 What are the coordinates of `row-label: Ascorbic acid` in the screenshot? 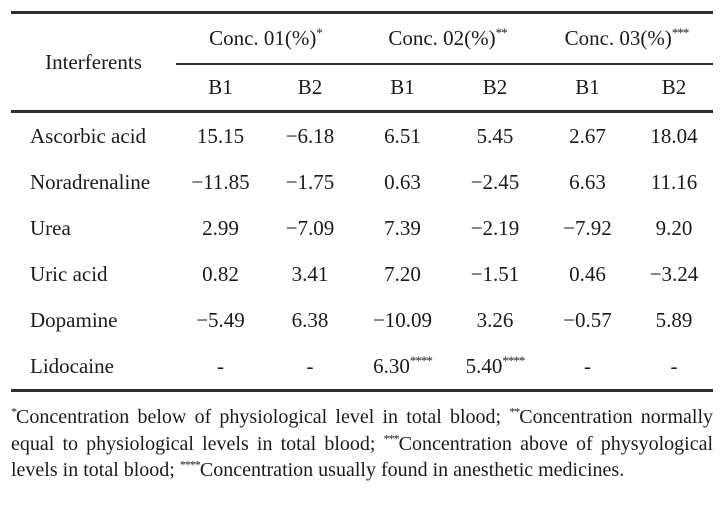 It's located at (88, 135).